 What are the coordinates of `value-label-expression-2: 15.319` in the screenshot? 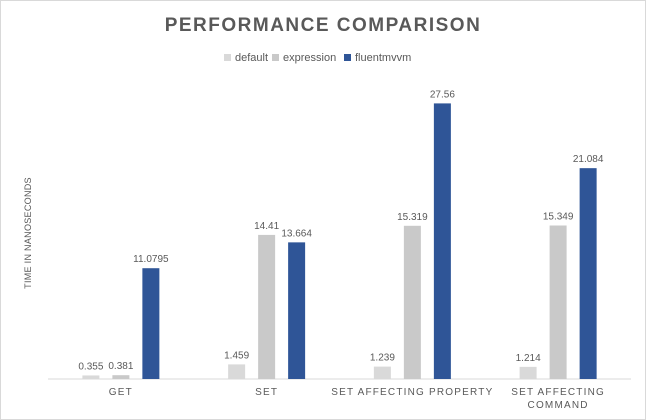 It's located at (412, 217).